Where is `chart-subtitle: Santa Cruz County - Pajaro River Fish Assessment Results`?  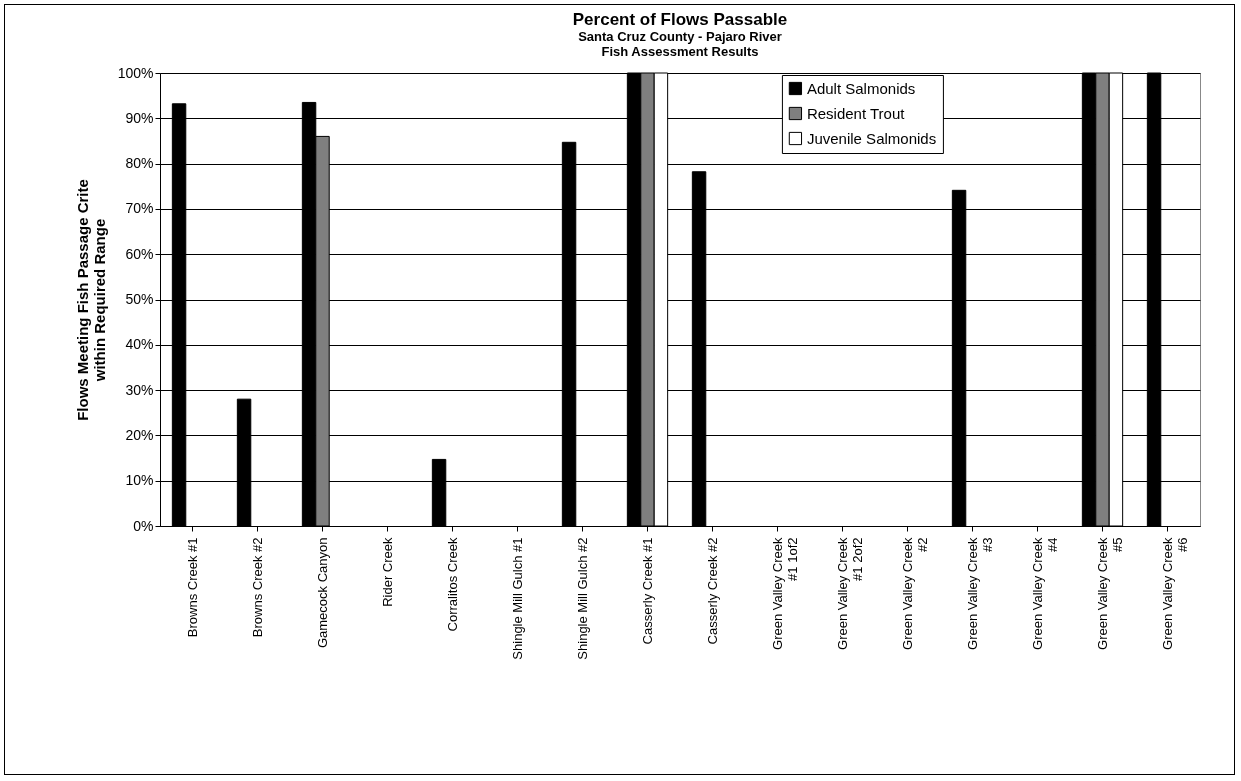
chart-subtitle: Santa Cruz County - Pajaro River Fish Assessment Results is located at coordinates (680, 44).